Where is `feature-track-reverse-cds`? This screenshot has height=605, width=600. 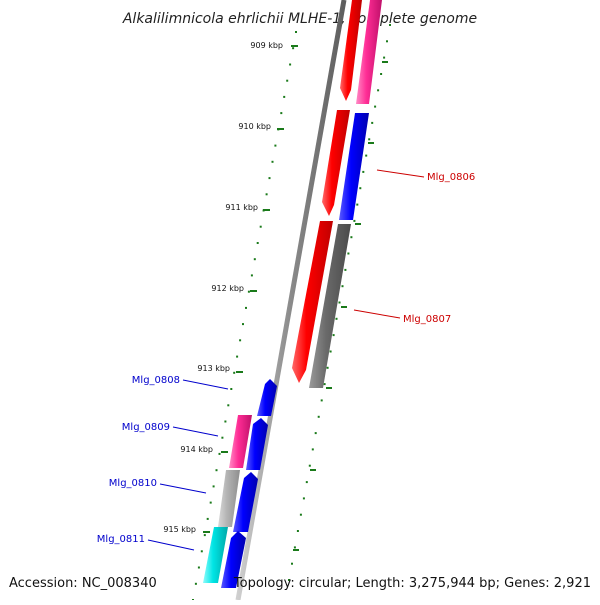 feature-track-reverse-cds is located at coordinates (249, 483).